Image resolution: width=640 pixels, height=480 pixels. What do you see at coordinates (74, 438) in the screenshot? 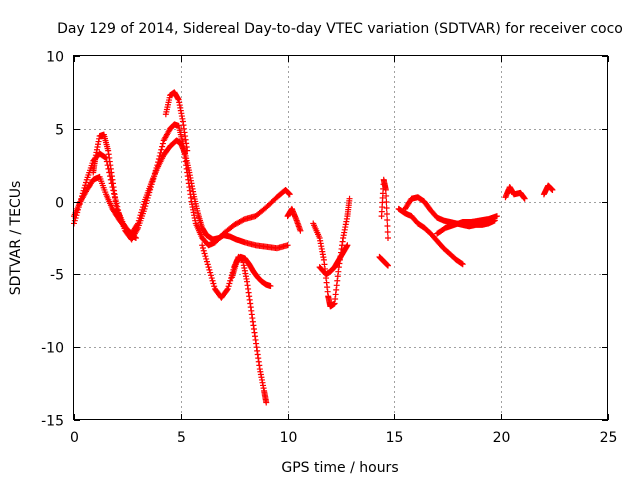
I see `x-tick-label: 0` at bounding box center [74, 438].